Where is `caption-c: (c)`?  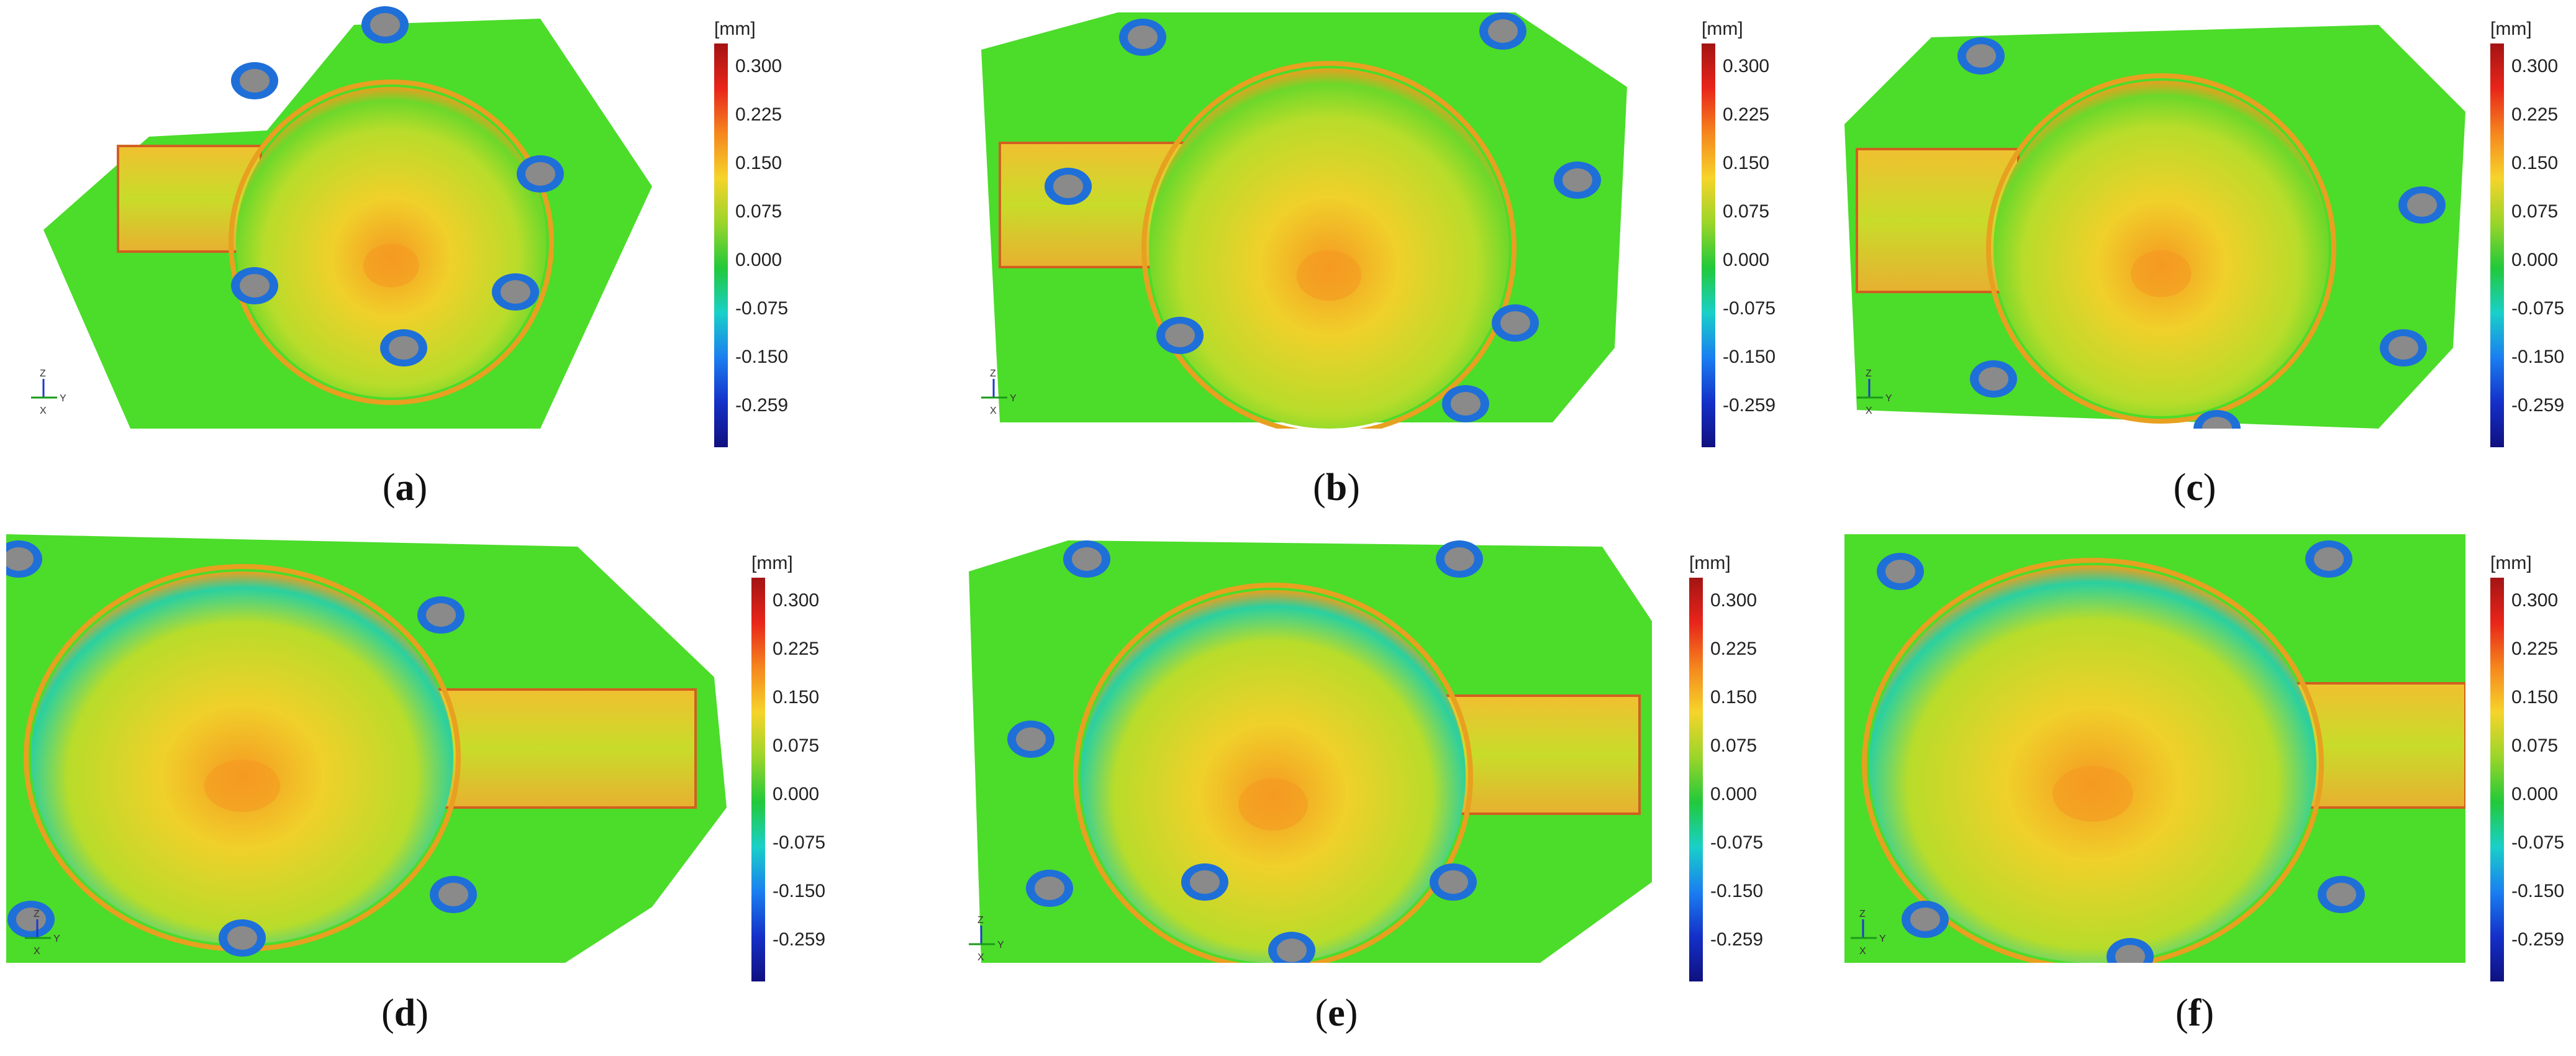
caption-c: (c) is located at coordinates (2194, 488).